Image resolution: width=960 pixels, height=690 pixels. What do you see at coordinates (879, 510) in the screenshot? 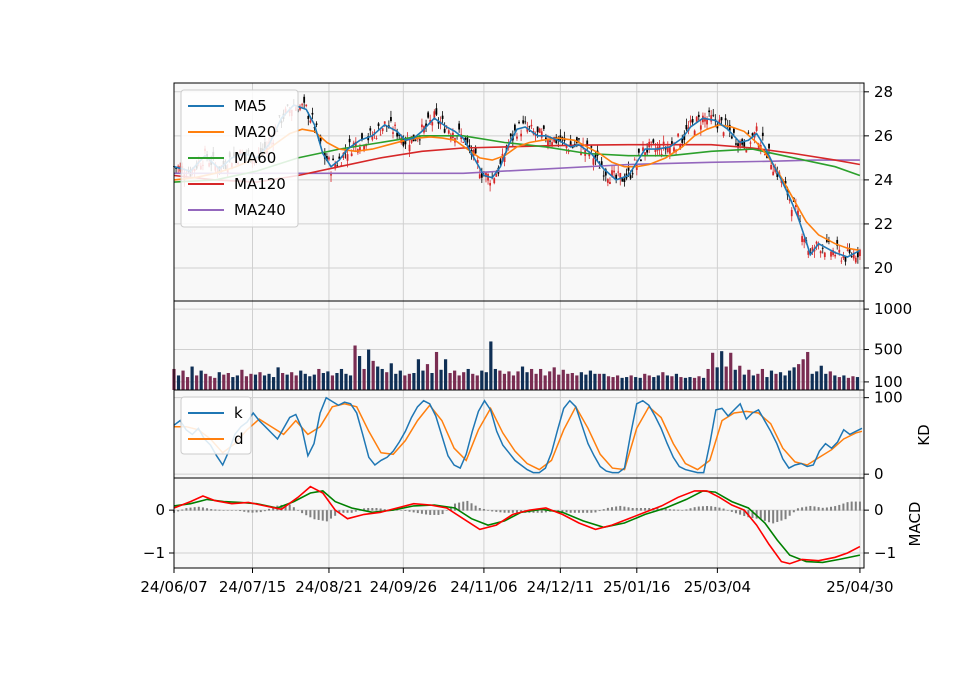
I see `macd-right-tick-label: 0` at bounding box center [879, 510].